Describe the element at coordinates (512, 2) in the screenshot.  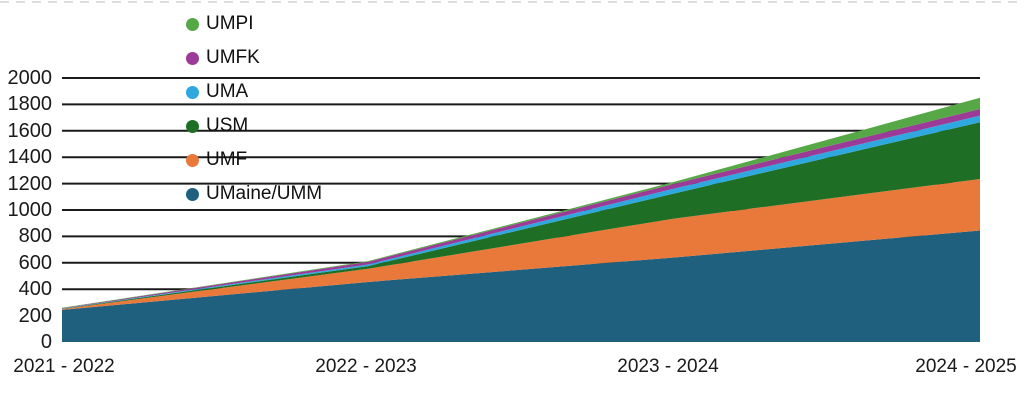
I see `top-dashed-border` at that location.